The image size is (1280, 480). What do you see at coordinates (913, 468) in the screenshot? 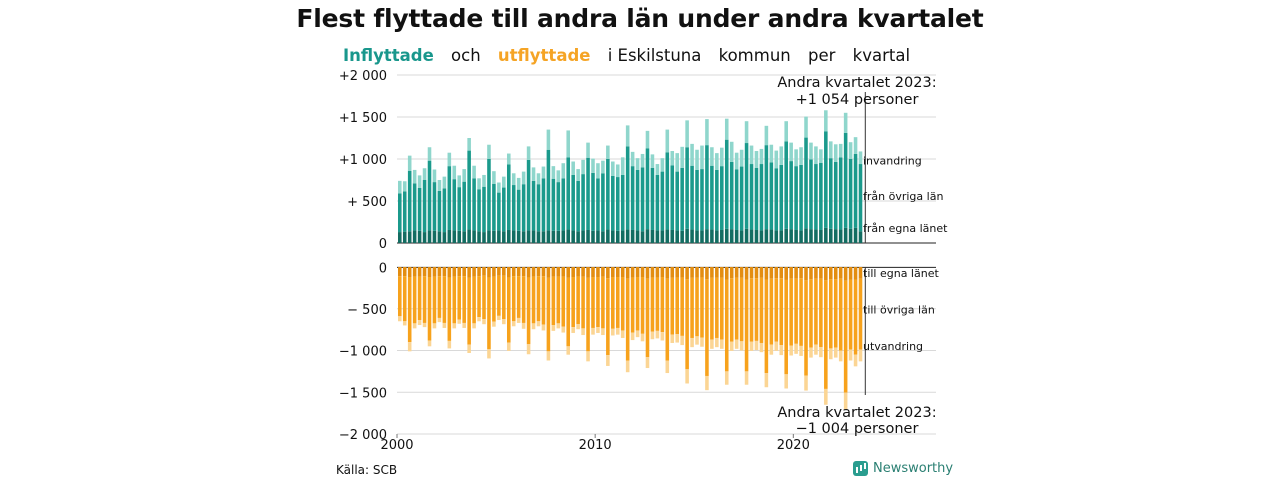
I see `brand-name: Newsworthy` at bounding box center [913, 468].